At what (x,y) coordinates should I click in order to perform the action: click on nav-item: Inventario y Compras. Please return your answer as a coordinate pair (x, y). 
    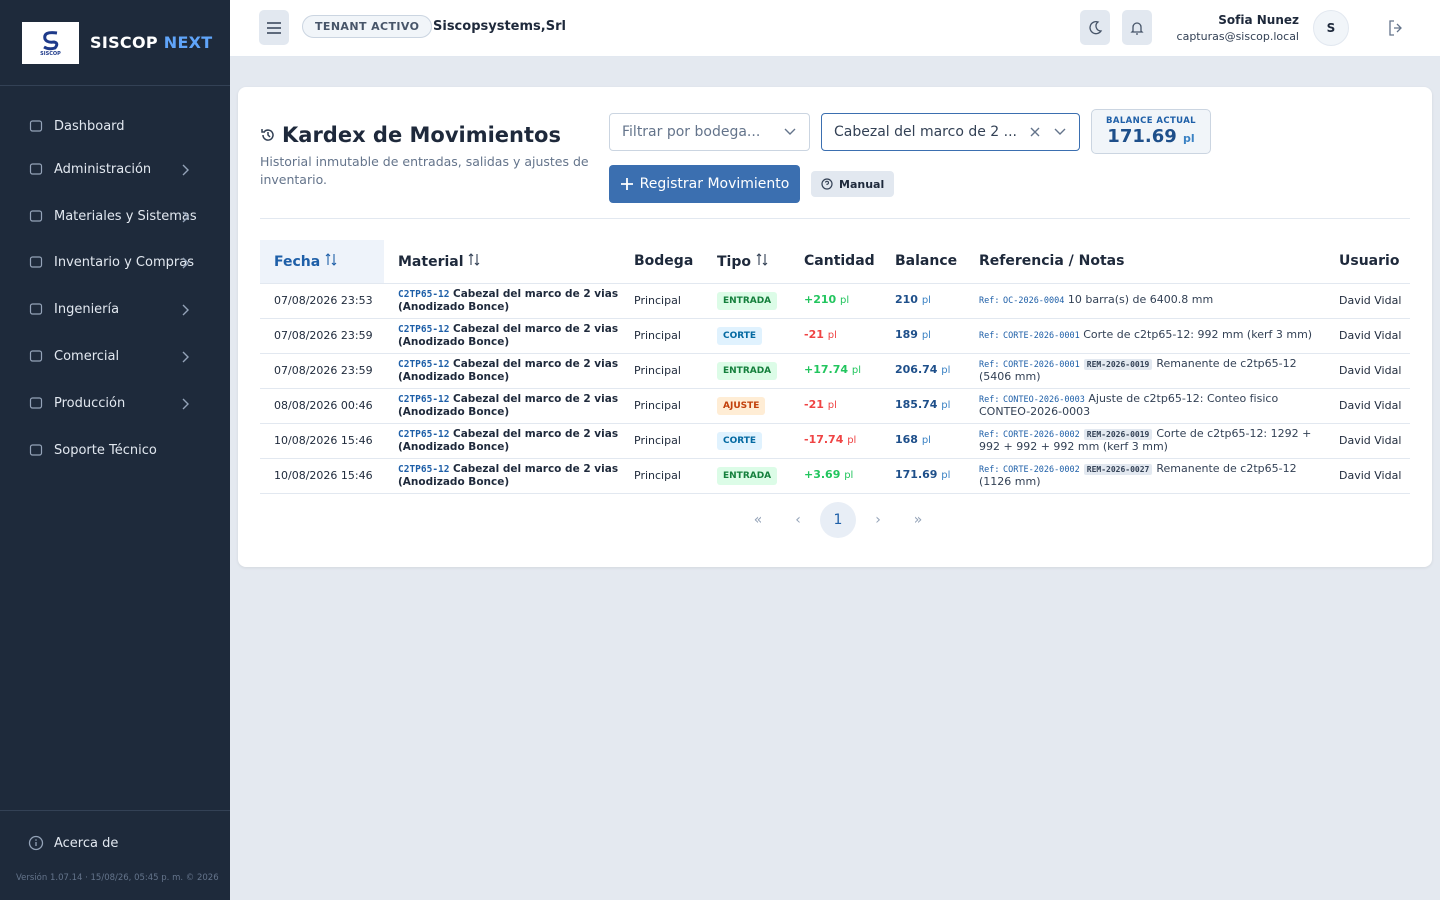
    Looking at the image, I should click on (115, 262).